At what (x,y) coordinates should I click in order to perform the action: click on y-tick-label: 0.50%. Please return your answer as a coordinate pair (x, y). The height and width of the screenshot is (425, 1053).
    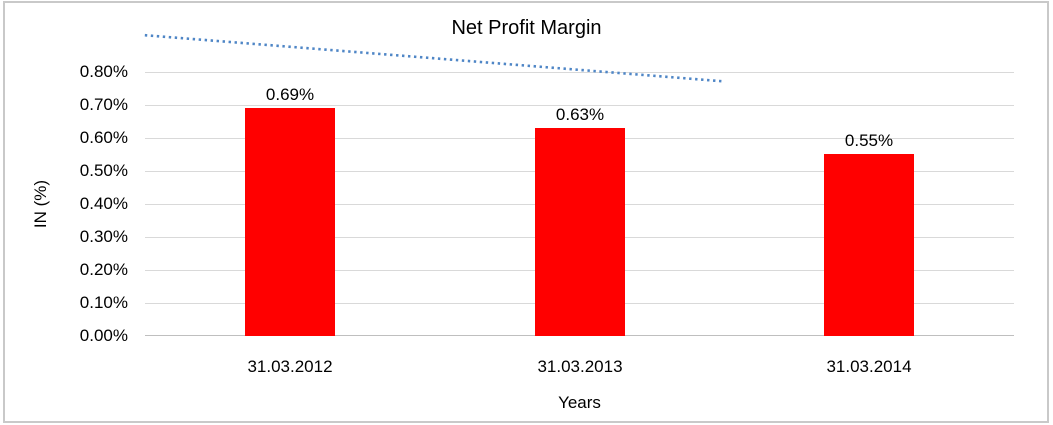
    Looking at the image, I should click on (103, 170).